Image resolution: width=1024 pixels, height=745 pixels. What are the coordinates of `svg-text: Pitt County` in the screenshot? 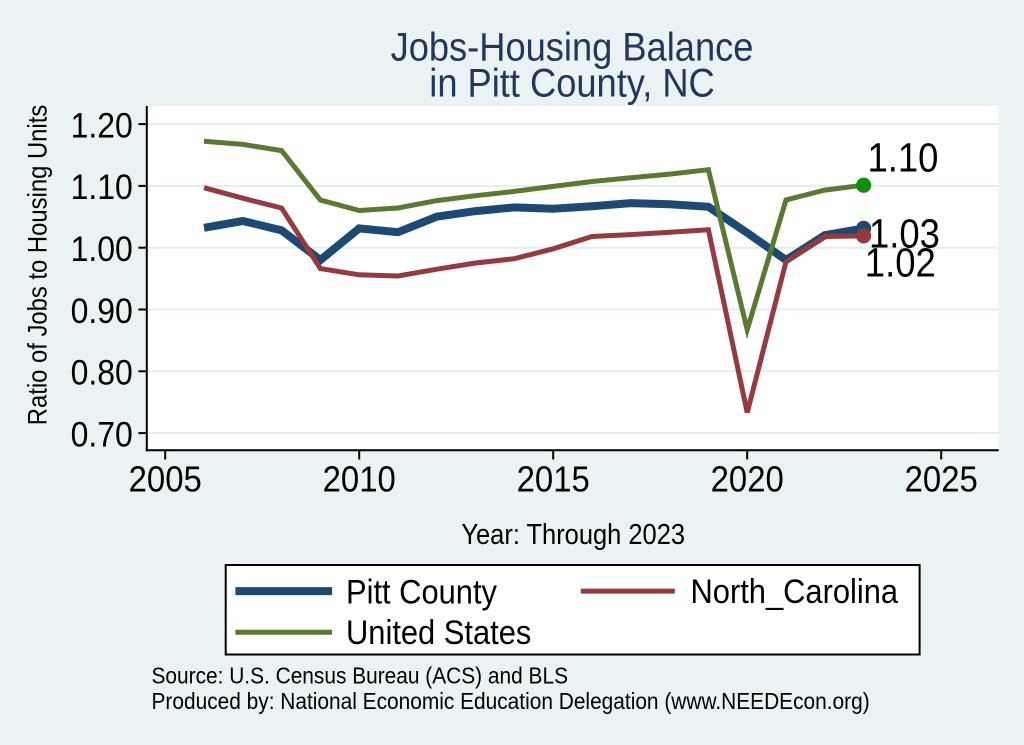 It's located at (422, 591).